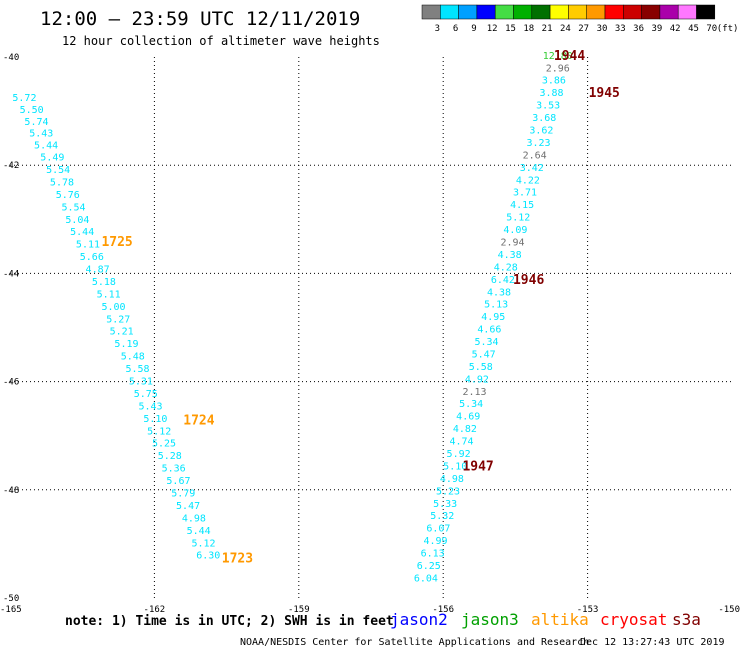 This screenshot has width=740, height=650. Describe the element at coordinates (429, 566) in the screenshot. I see `wave-height-value: 6.25` at that location.